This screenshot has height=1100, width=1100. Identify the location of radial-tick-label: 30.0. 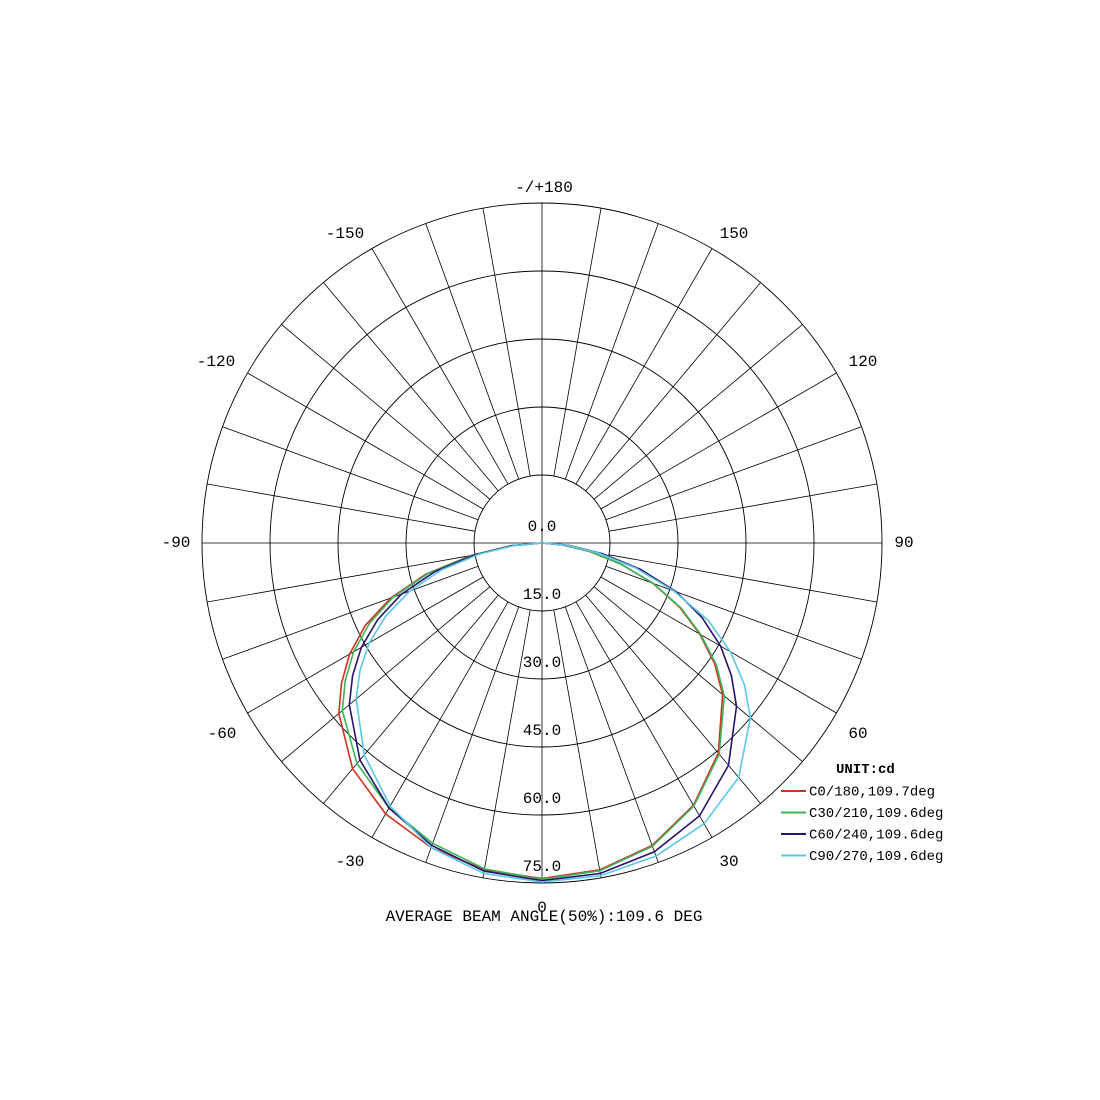
(542, 663).